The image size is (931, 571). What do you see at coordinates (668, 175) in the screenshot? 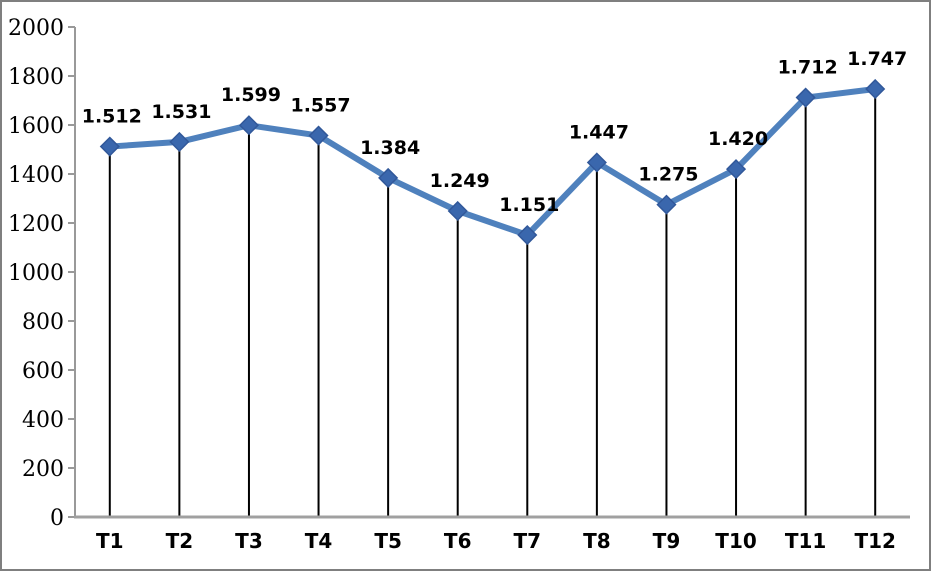
I see `data-label: 1.275` at bounding box center [668, 175].